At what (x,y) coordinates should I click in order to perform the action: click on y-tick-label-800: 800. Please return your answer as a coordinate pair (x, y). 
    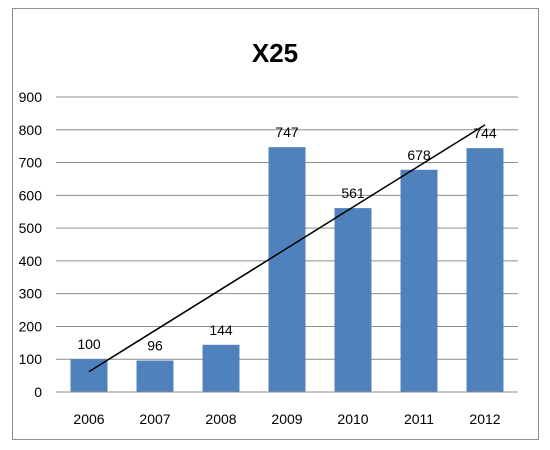
    Looking at the image, I should click on (31, 130).